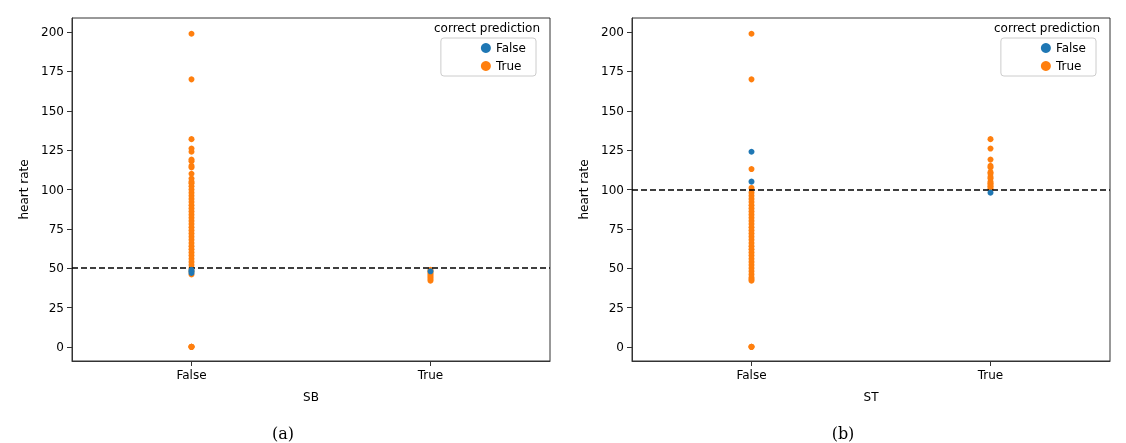  I want to click on x-axis-title: SB, so click(311, 397).